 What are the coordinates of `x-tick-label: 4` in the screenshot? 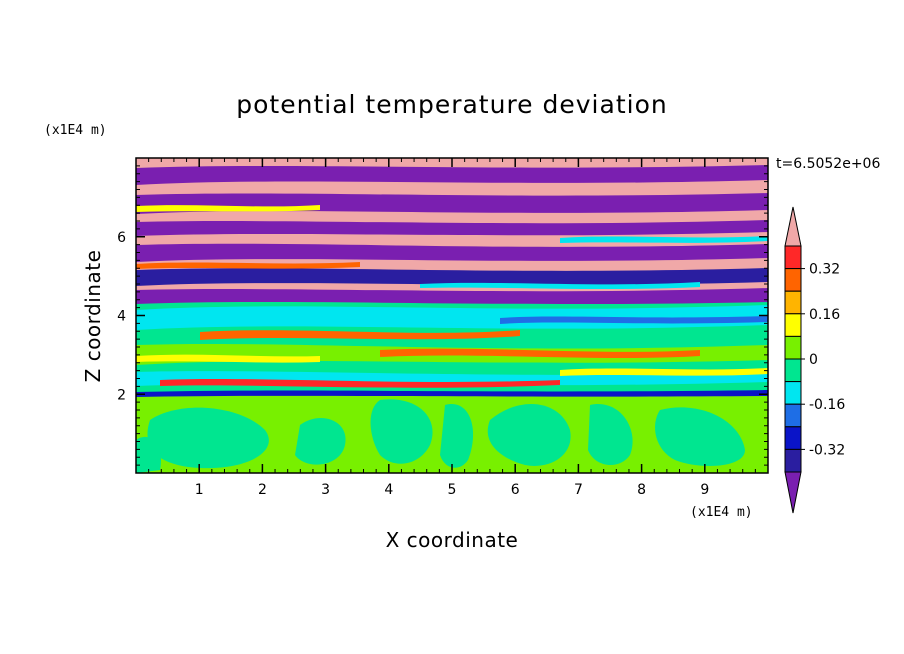 It's located at (388, 490).